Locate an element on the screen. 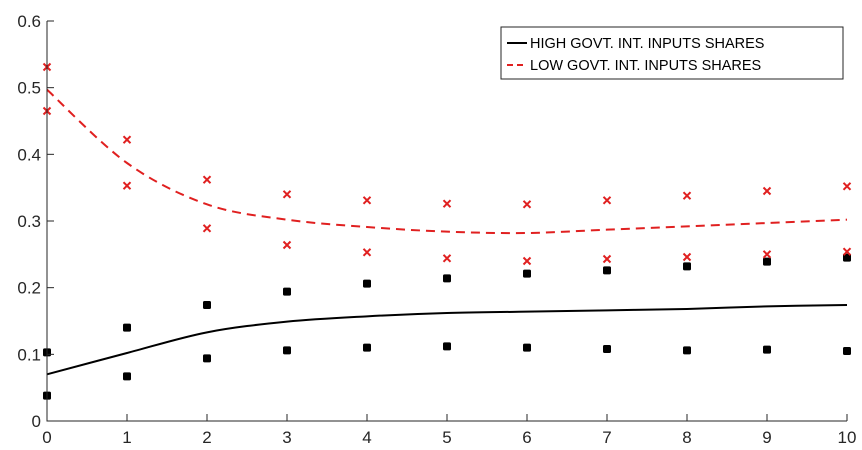  x-tick-label: 3 is located at coordinates (286, 437).